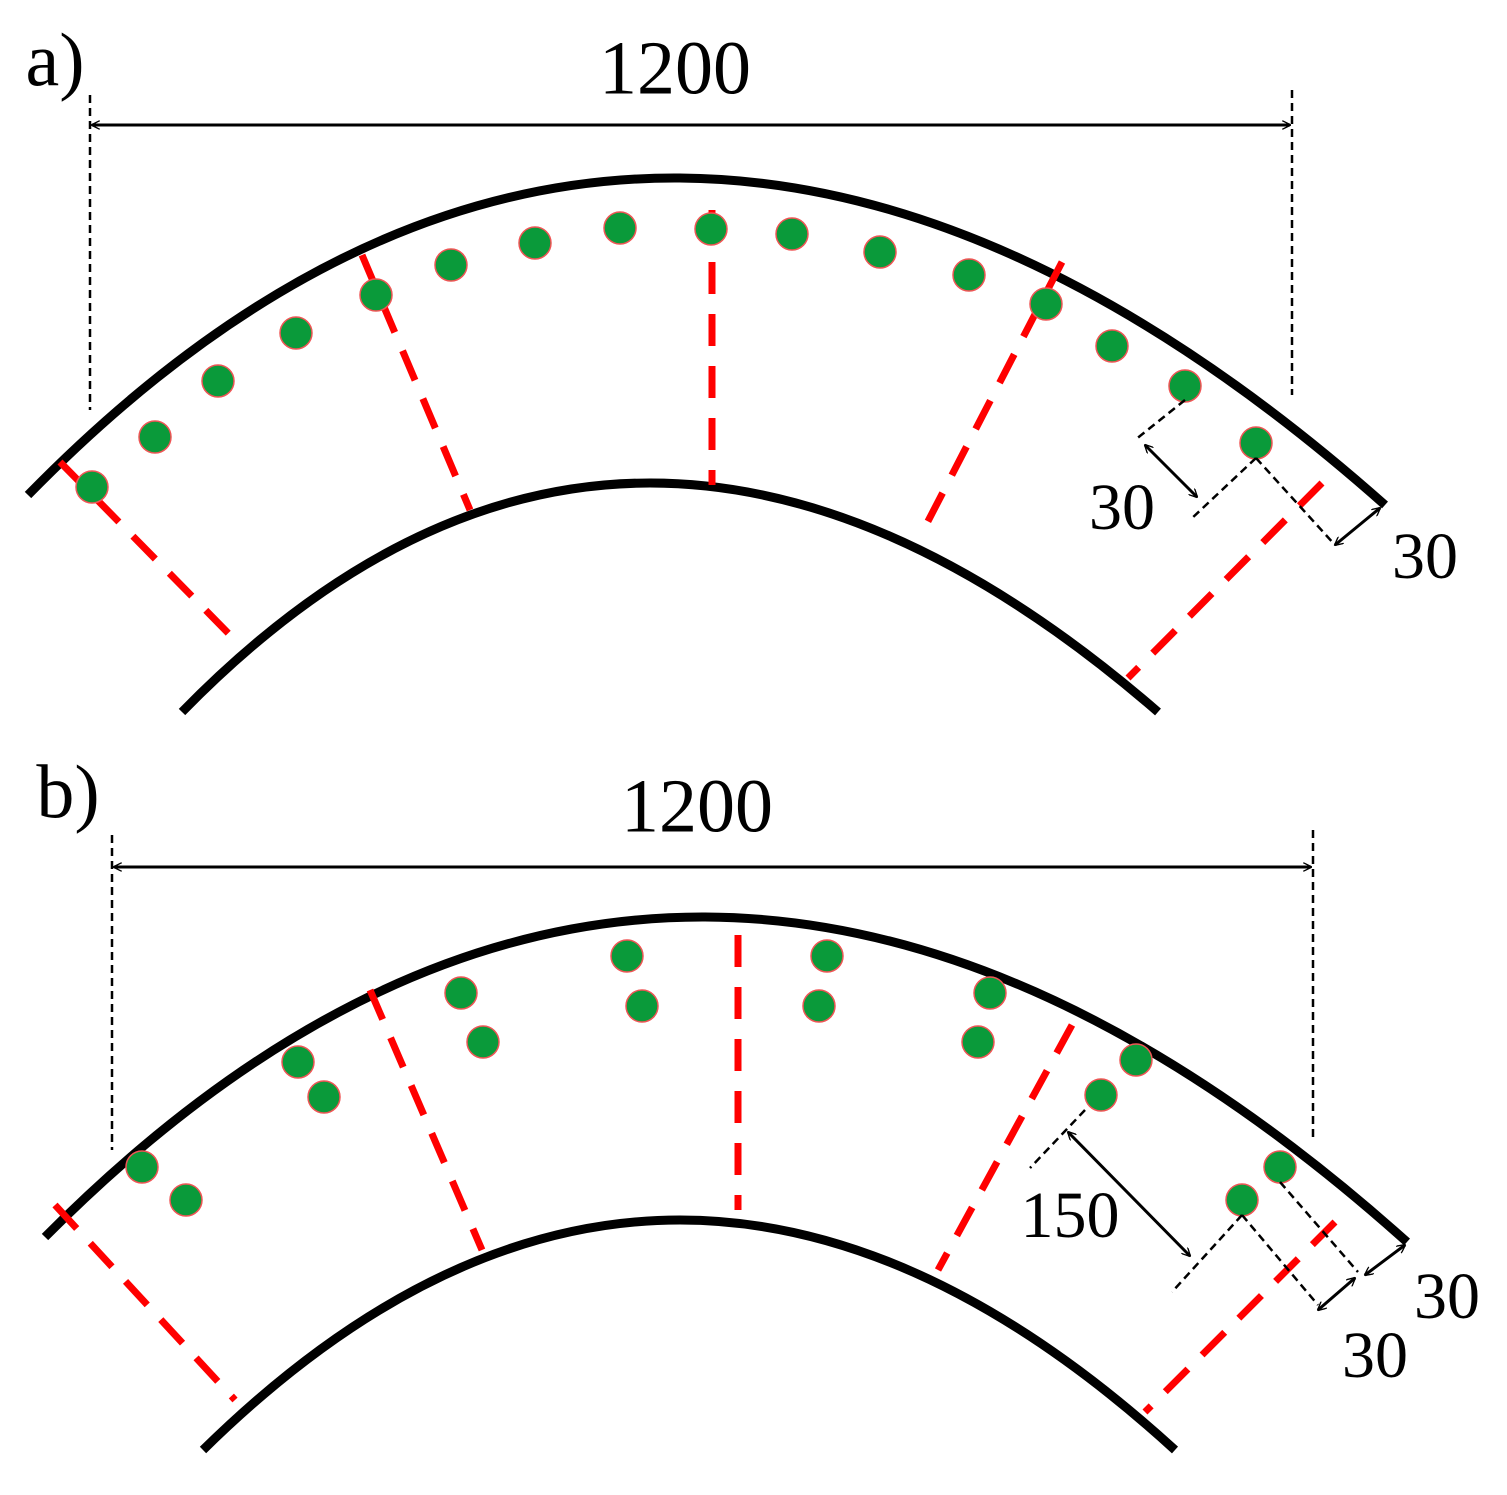 This screenshot has width=1507, height=1495. Describe the element at coordinates (1070, 1215) in the screenshot. I see `dimension-label: 150` at that location.